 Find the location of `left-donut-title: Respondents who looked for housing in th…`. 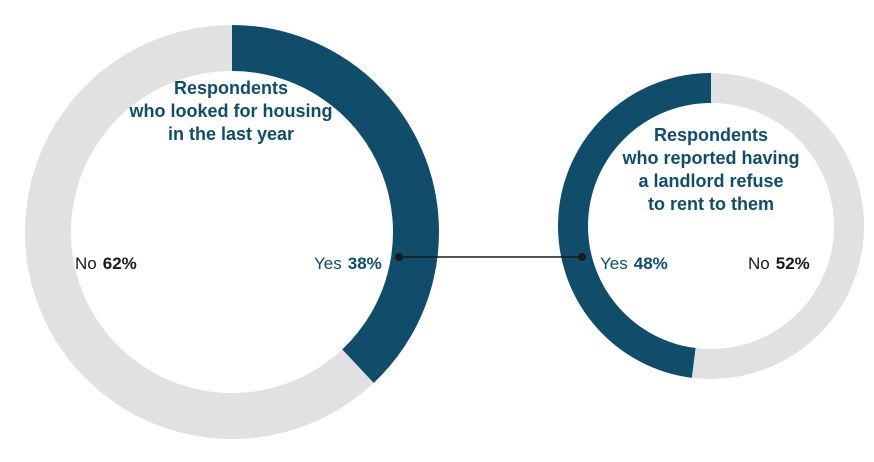

left-donut-title: Respondents who looked for housing in th… is located at coordinates (231, 111).